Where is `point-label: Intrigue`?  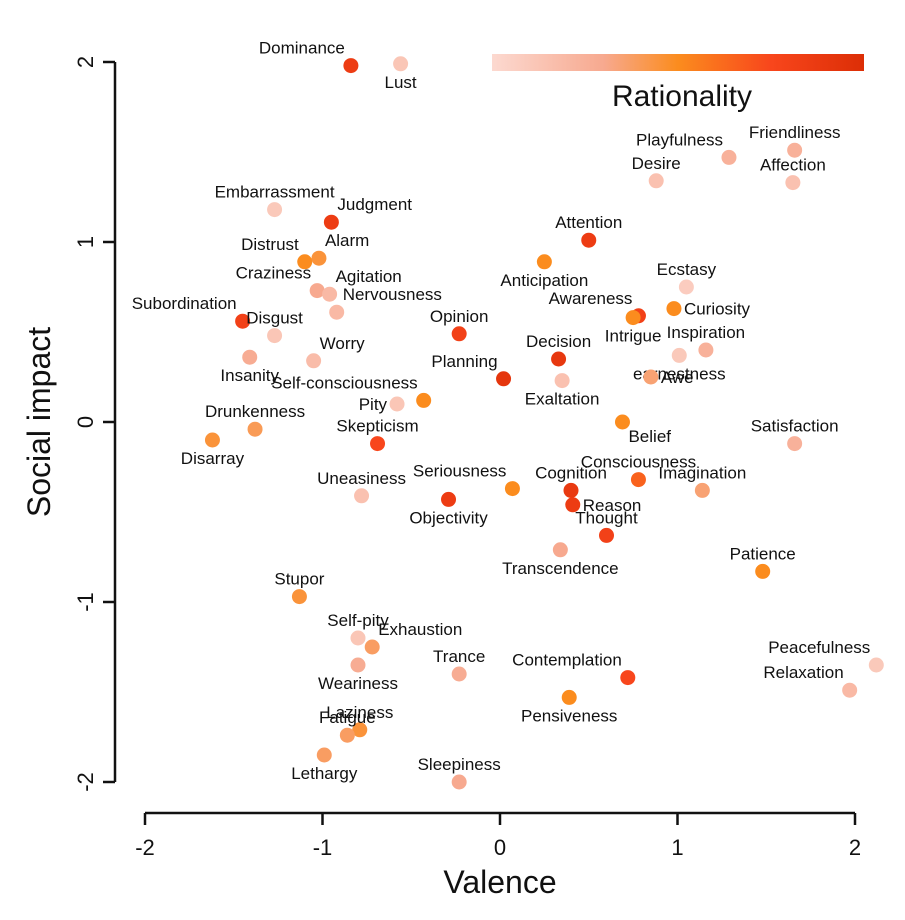 point-label: Intrigue is located at coordinates (633, 336).